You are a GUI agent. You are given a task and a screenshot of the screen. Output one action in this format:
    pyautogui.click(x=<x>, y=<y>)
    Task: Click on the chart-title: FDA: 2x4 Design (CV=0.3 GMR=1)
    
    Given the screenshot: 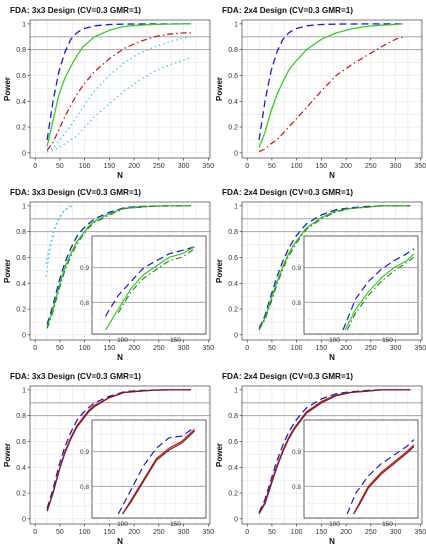 What is the action you would take?
    pyautogui.click(x=287, y=192)
    